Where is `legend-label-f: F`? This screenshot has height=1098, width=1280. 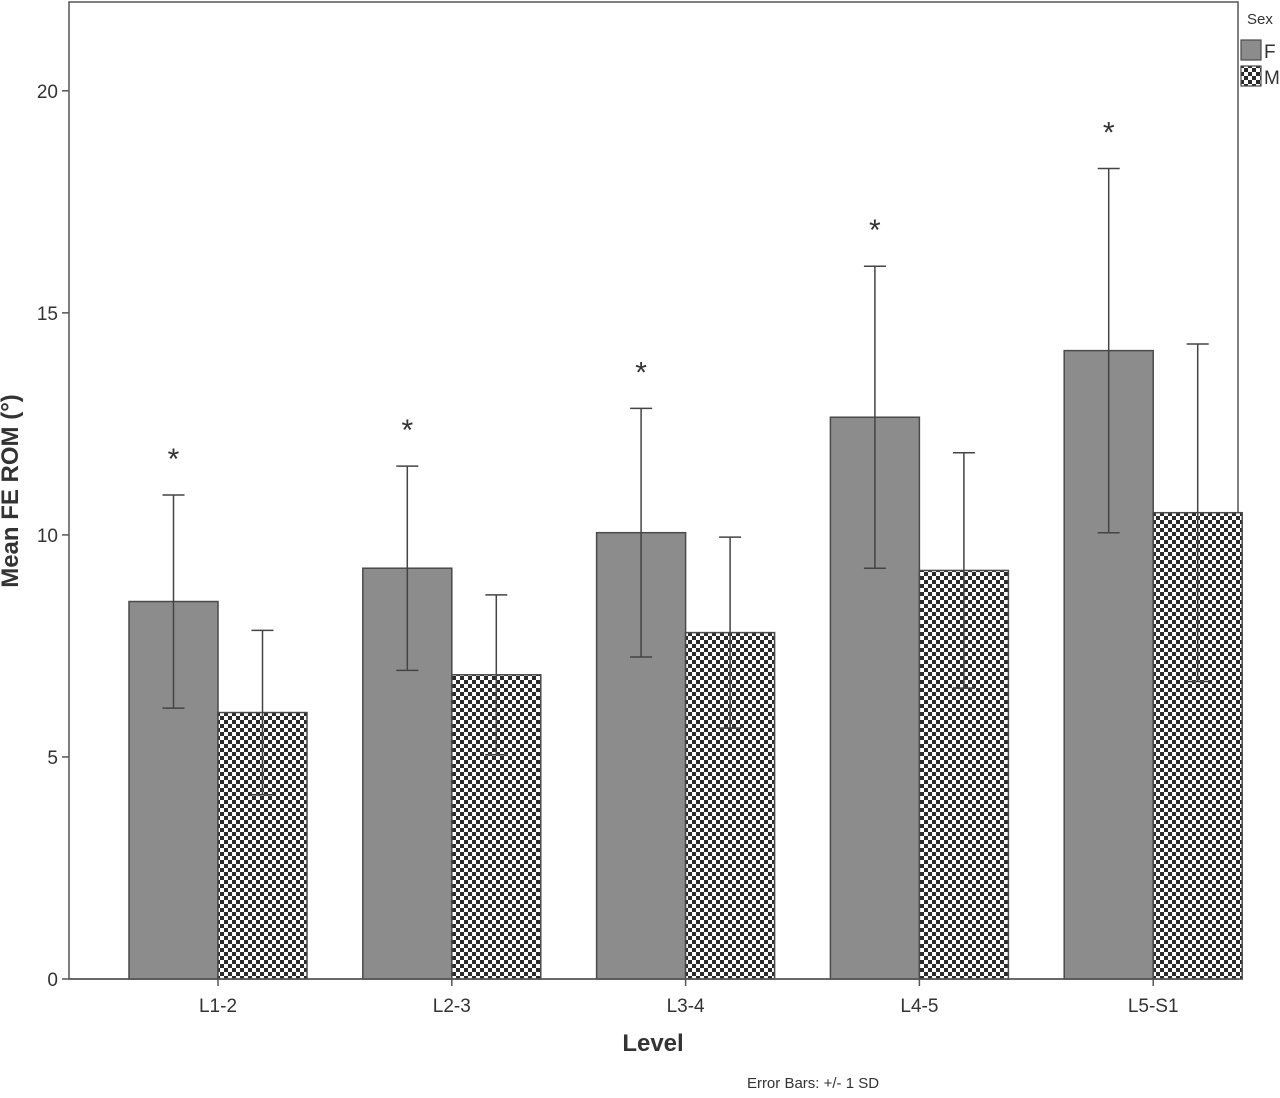 legend-label-f: F is located at coordinates (1270, 52).